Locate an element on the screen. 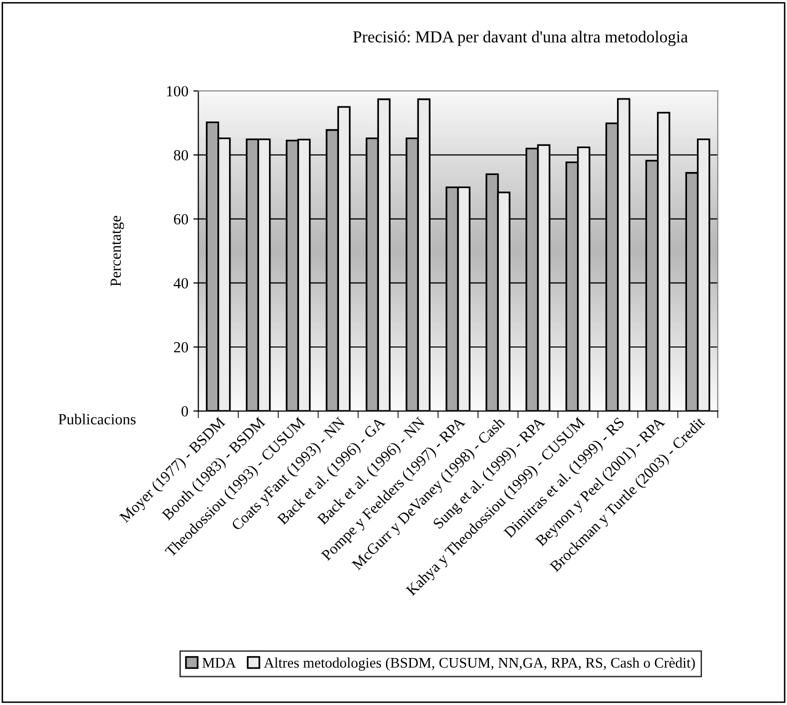  chart-title: Precisió: MDA per davant d'una altra metodologia is located at coordinates (520, 38).